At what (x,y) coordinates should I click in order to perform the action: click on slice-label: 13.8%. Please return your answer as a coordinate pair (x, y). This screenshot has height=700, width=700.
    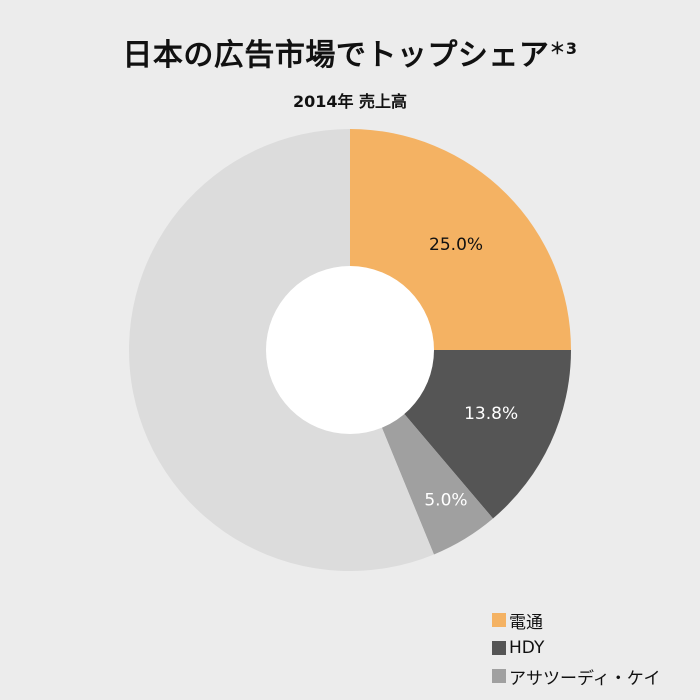
    Looking at the image, I should click on (491, 414).